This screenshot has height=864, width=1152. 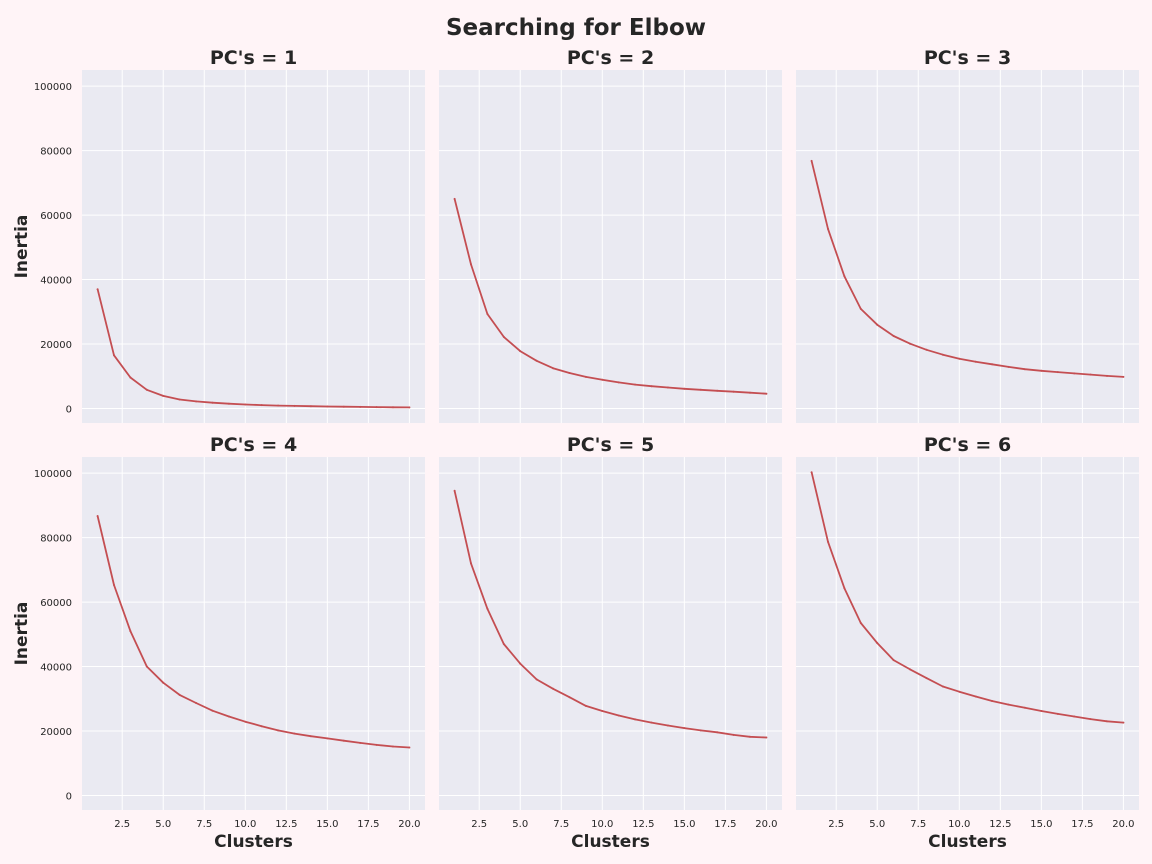 What do you see at coordinates (253, 445) in the screenshot?
I see `subplot-title: PC's = 4` at bounding box center [253, 445].